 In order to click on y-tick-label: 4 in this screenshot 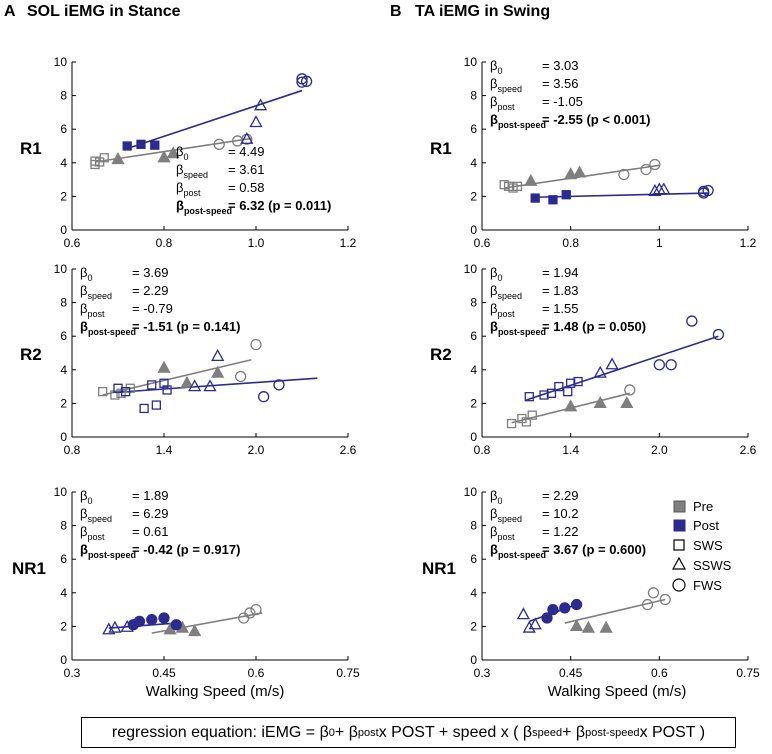, I will do `click(63, 593)`.